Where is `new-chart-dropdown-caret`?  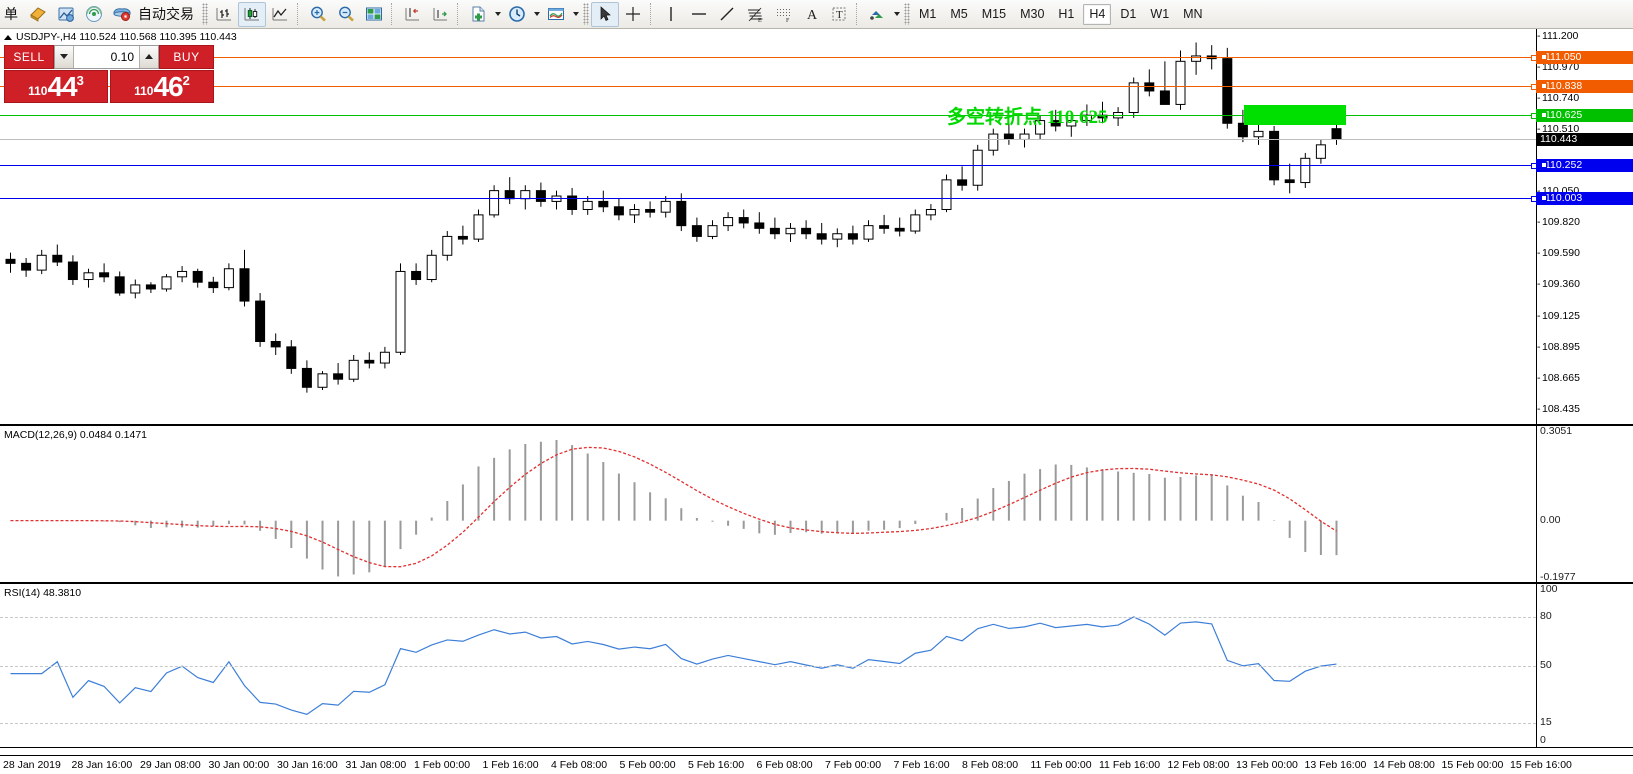 new-chart-dropdown-caret is located at coordinates (497, 14).